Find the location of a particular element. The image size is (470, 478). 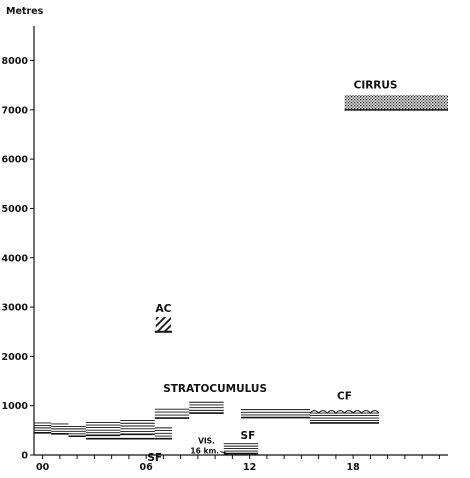

visibility-arrow is located at coordinates (225, 453).